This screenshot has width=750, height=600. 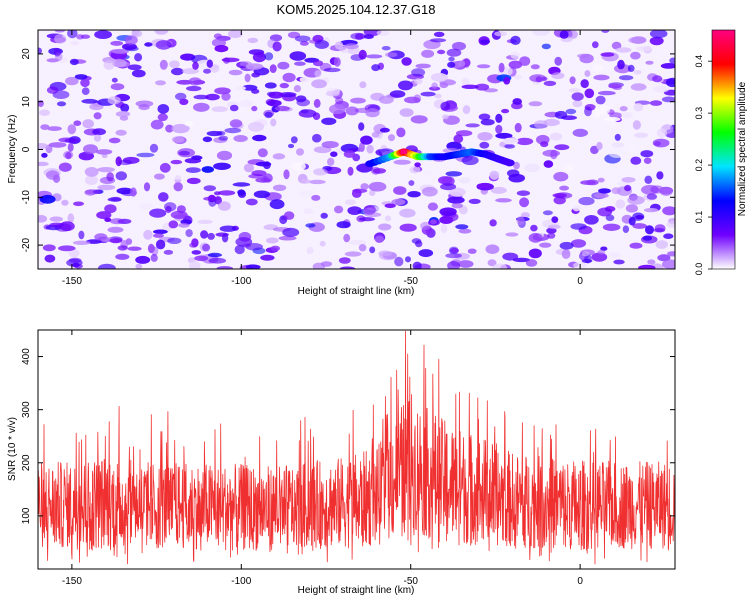 I want to click on colorbar-tick-label: 0.4, so click(x=699, y=61).